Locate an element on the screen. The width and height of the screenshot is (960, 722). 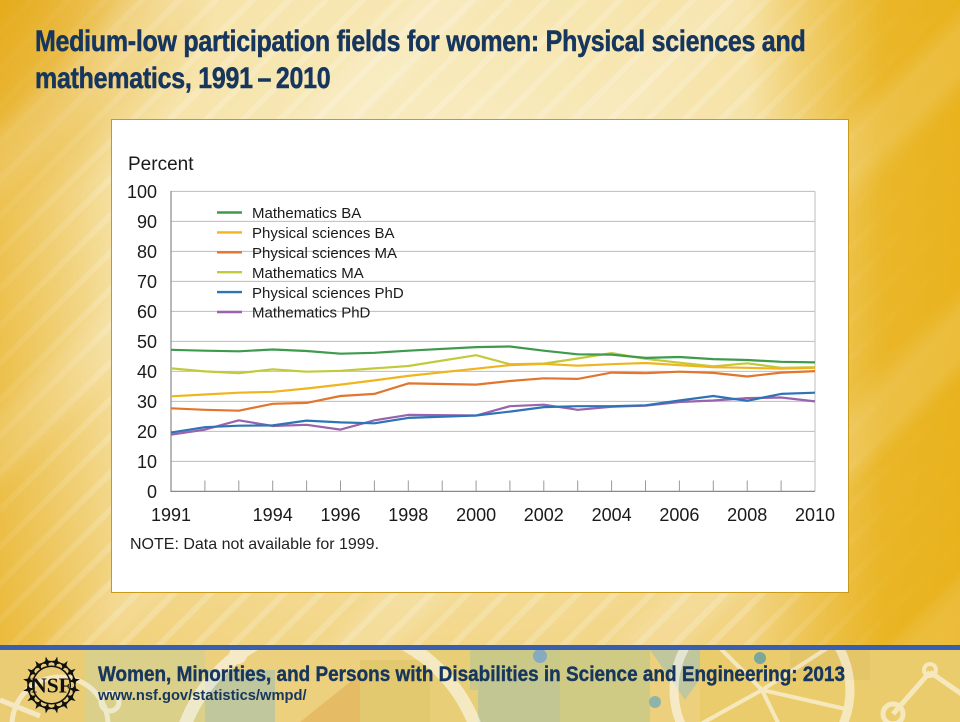
svg-text: 30 is located at coordinates (147, 402).